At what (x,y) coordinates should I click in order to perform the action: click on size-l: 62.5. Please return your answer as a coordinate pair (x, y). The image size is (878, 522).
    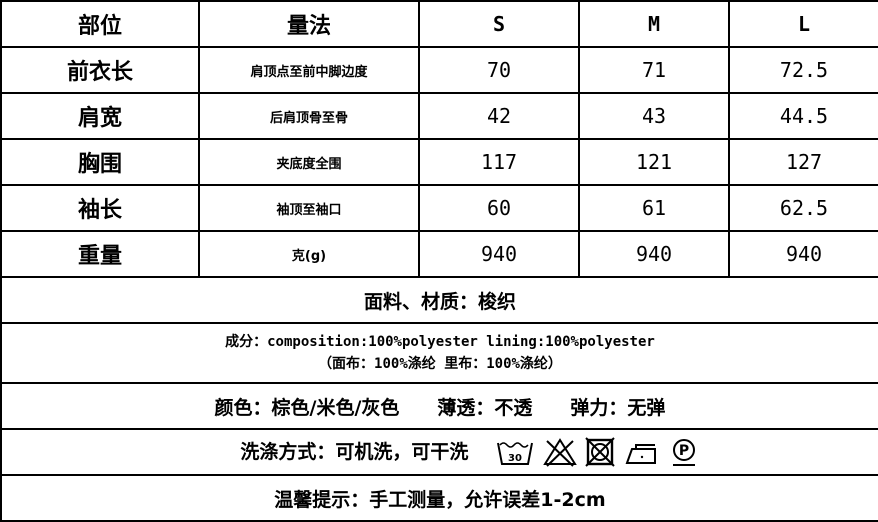
    Looking at the image, I should click on (803, 208).